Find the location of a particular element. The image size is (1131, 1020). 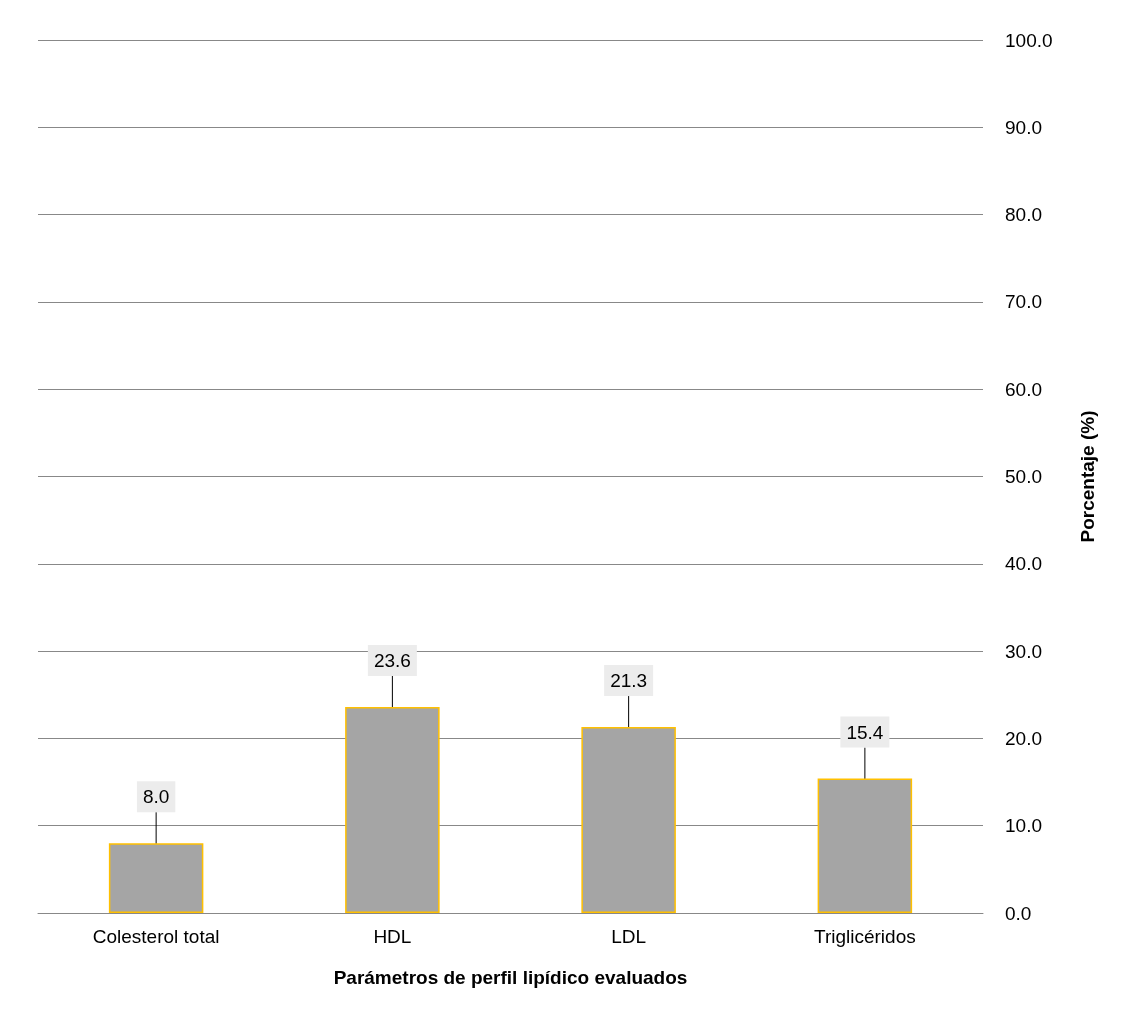

x-tick-label: Triglicéridos is located at coordinates (865, 936).